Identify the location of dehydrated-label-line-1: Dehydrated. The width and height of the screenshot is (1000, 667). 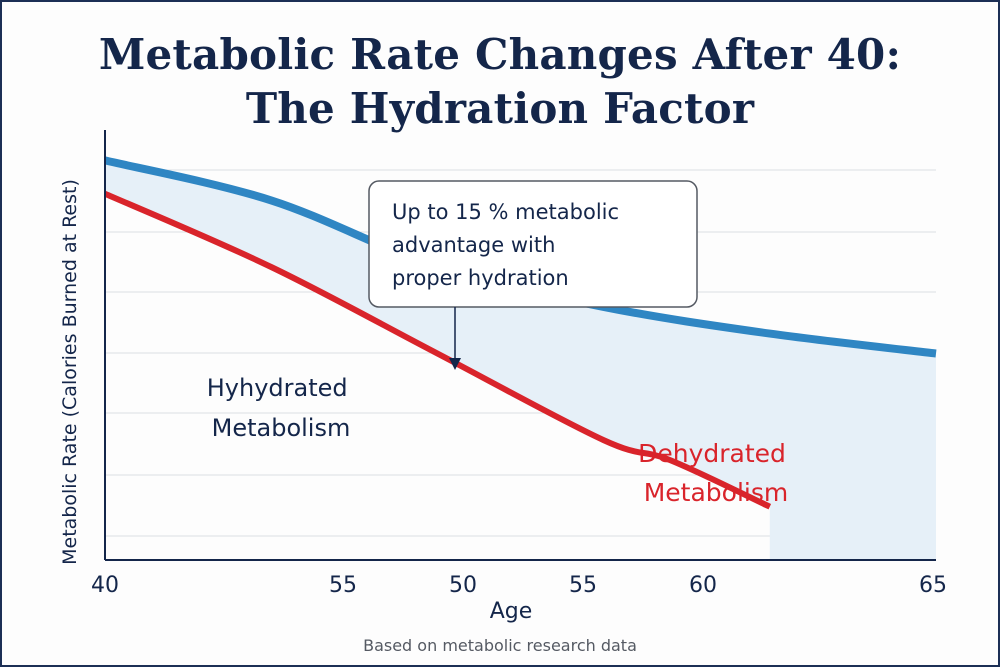
(712, 453).